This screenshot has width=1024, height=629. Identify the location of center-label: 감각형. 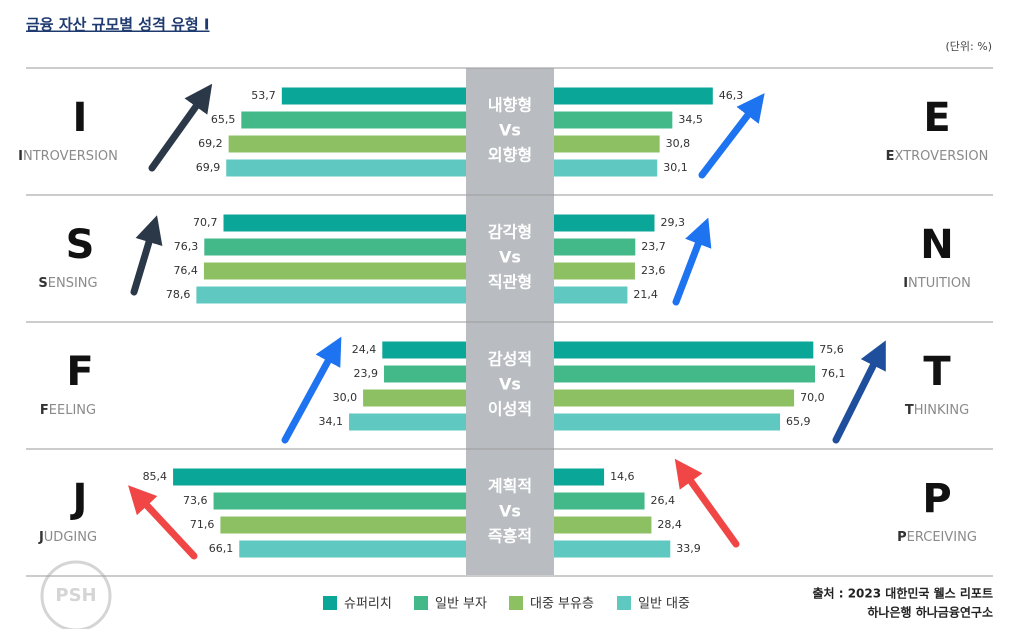
(510, 232).